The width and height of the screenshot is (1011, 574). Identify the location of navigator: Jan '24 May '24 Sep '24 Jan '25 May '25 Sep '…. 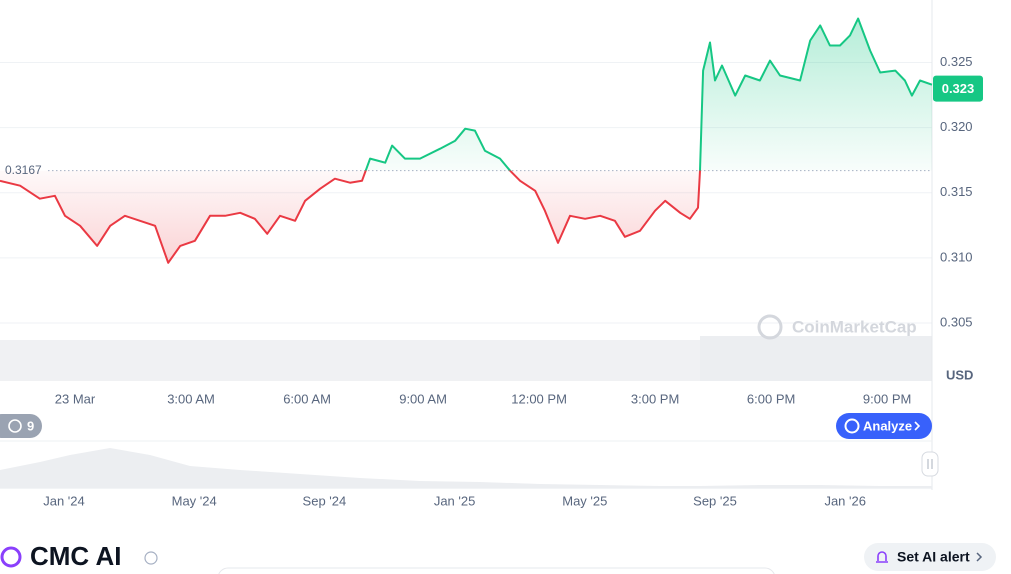
(469, 474).